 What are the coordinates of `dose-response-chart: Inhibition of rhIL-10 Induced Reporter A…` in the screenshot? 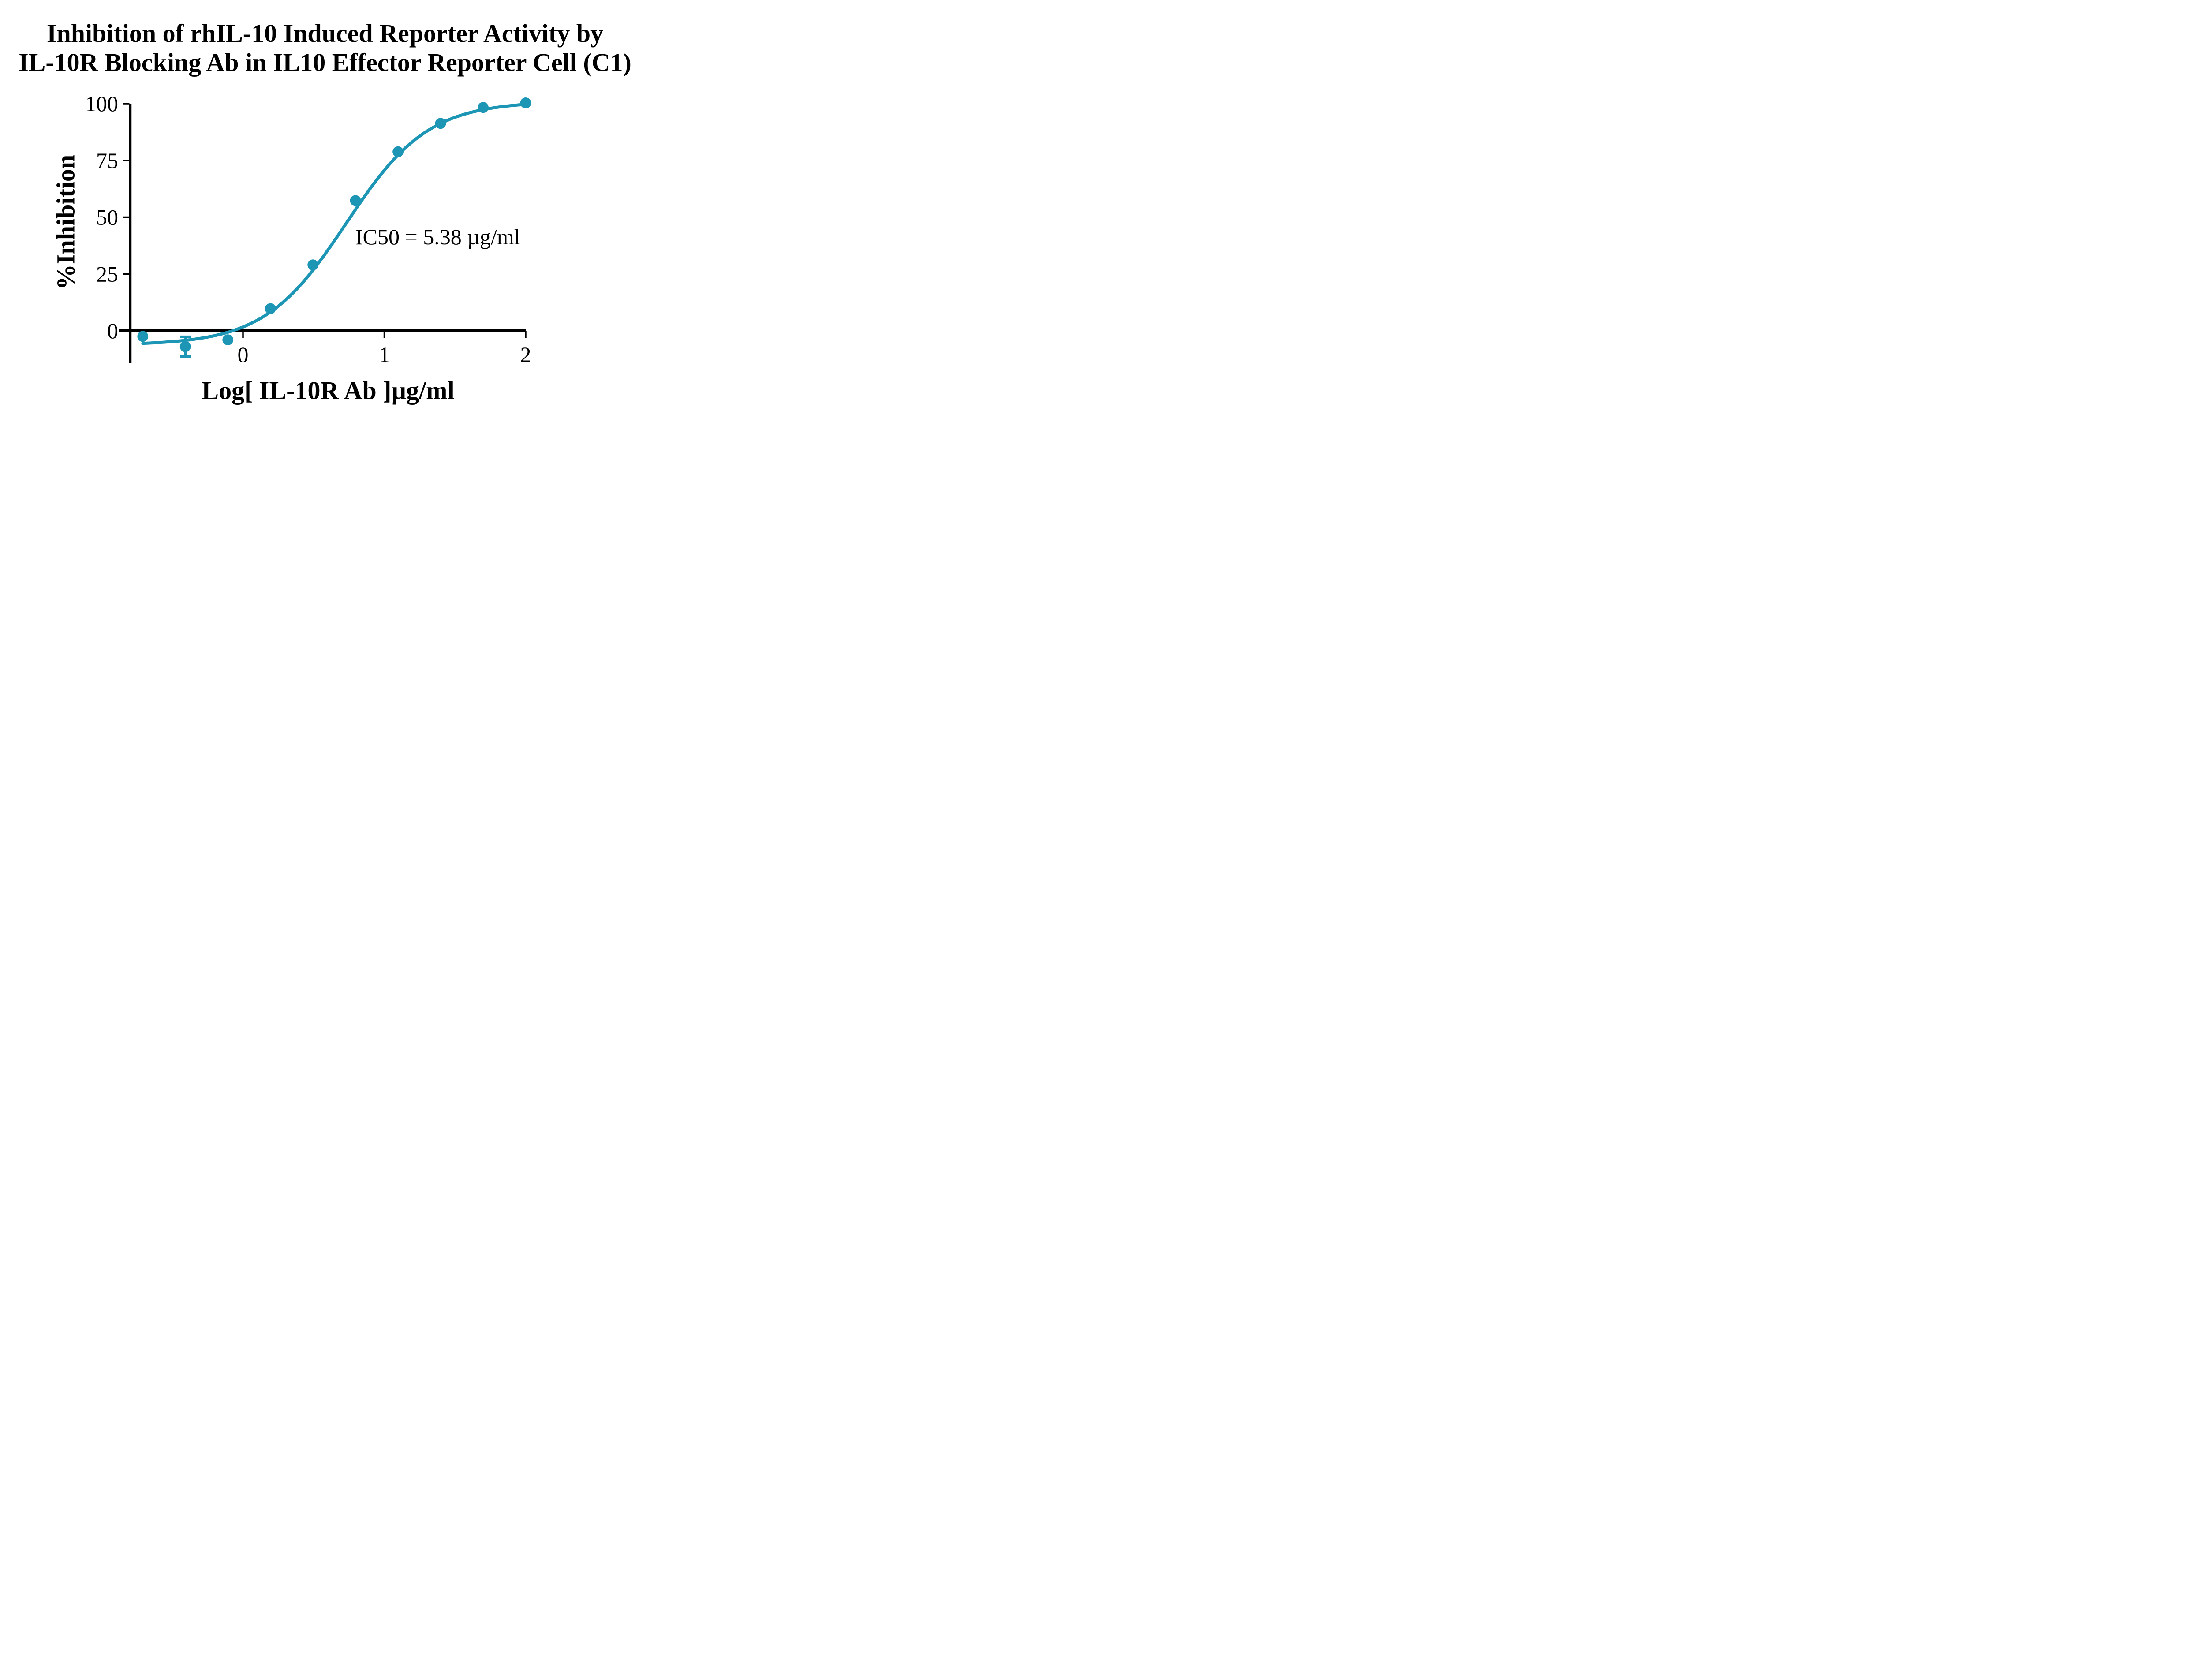 It's located at (325, 212).